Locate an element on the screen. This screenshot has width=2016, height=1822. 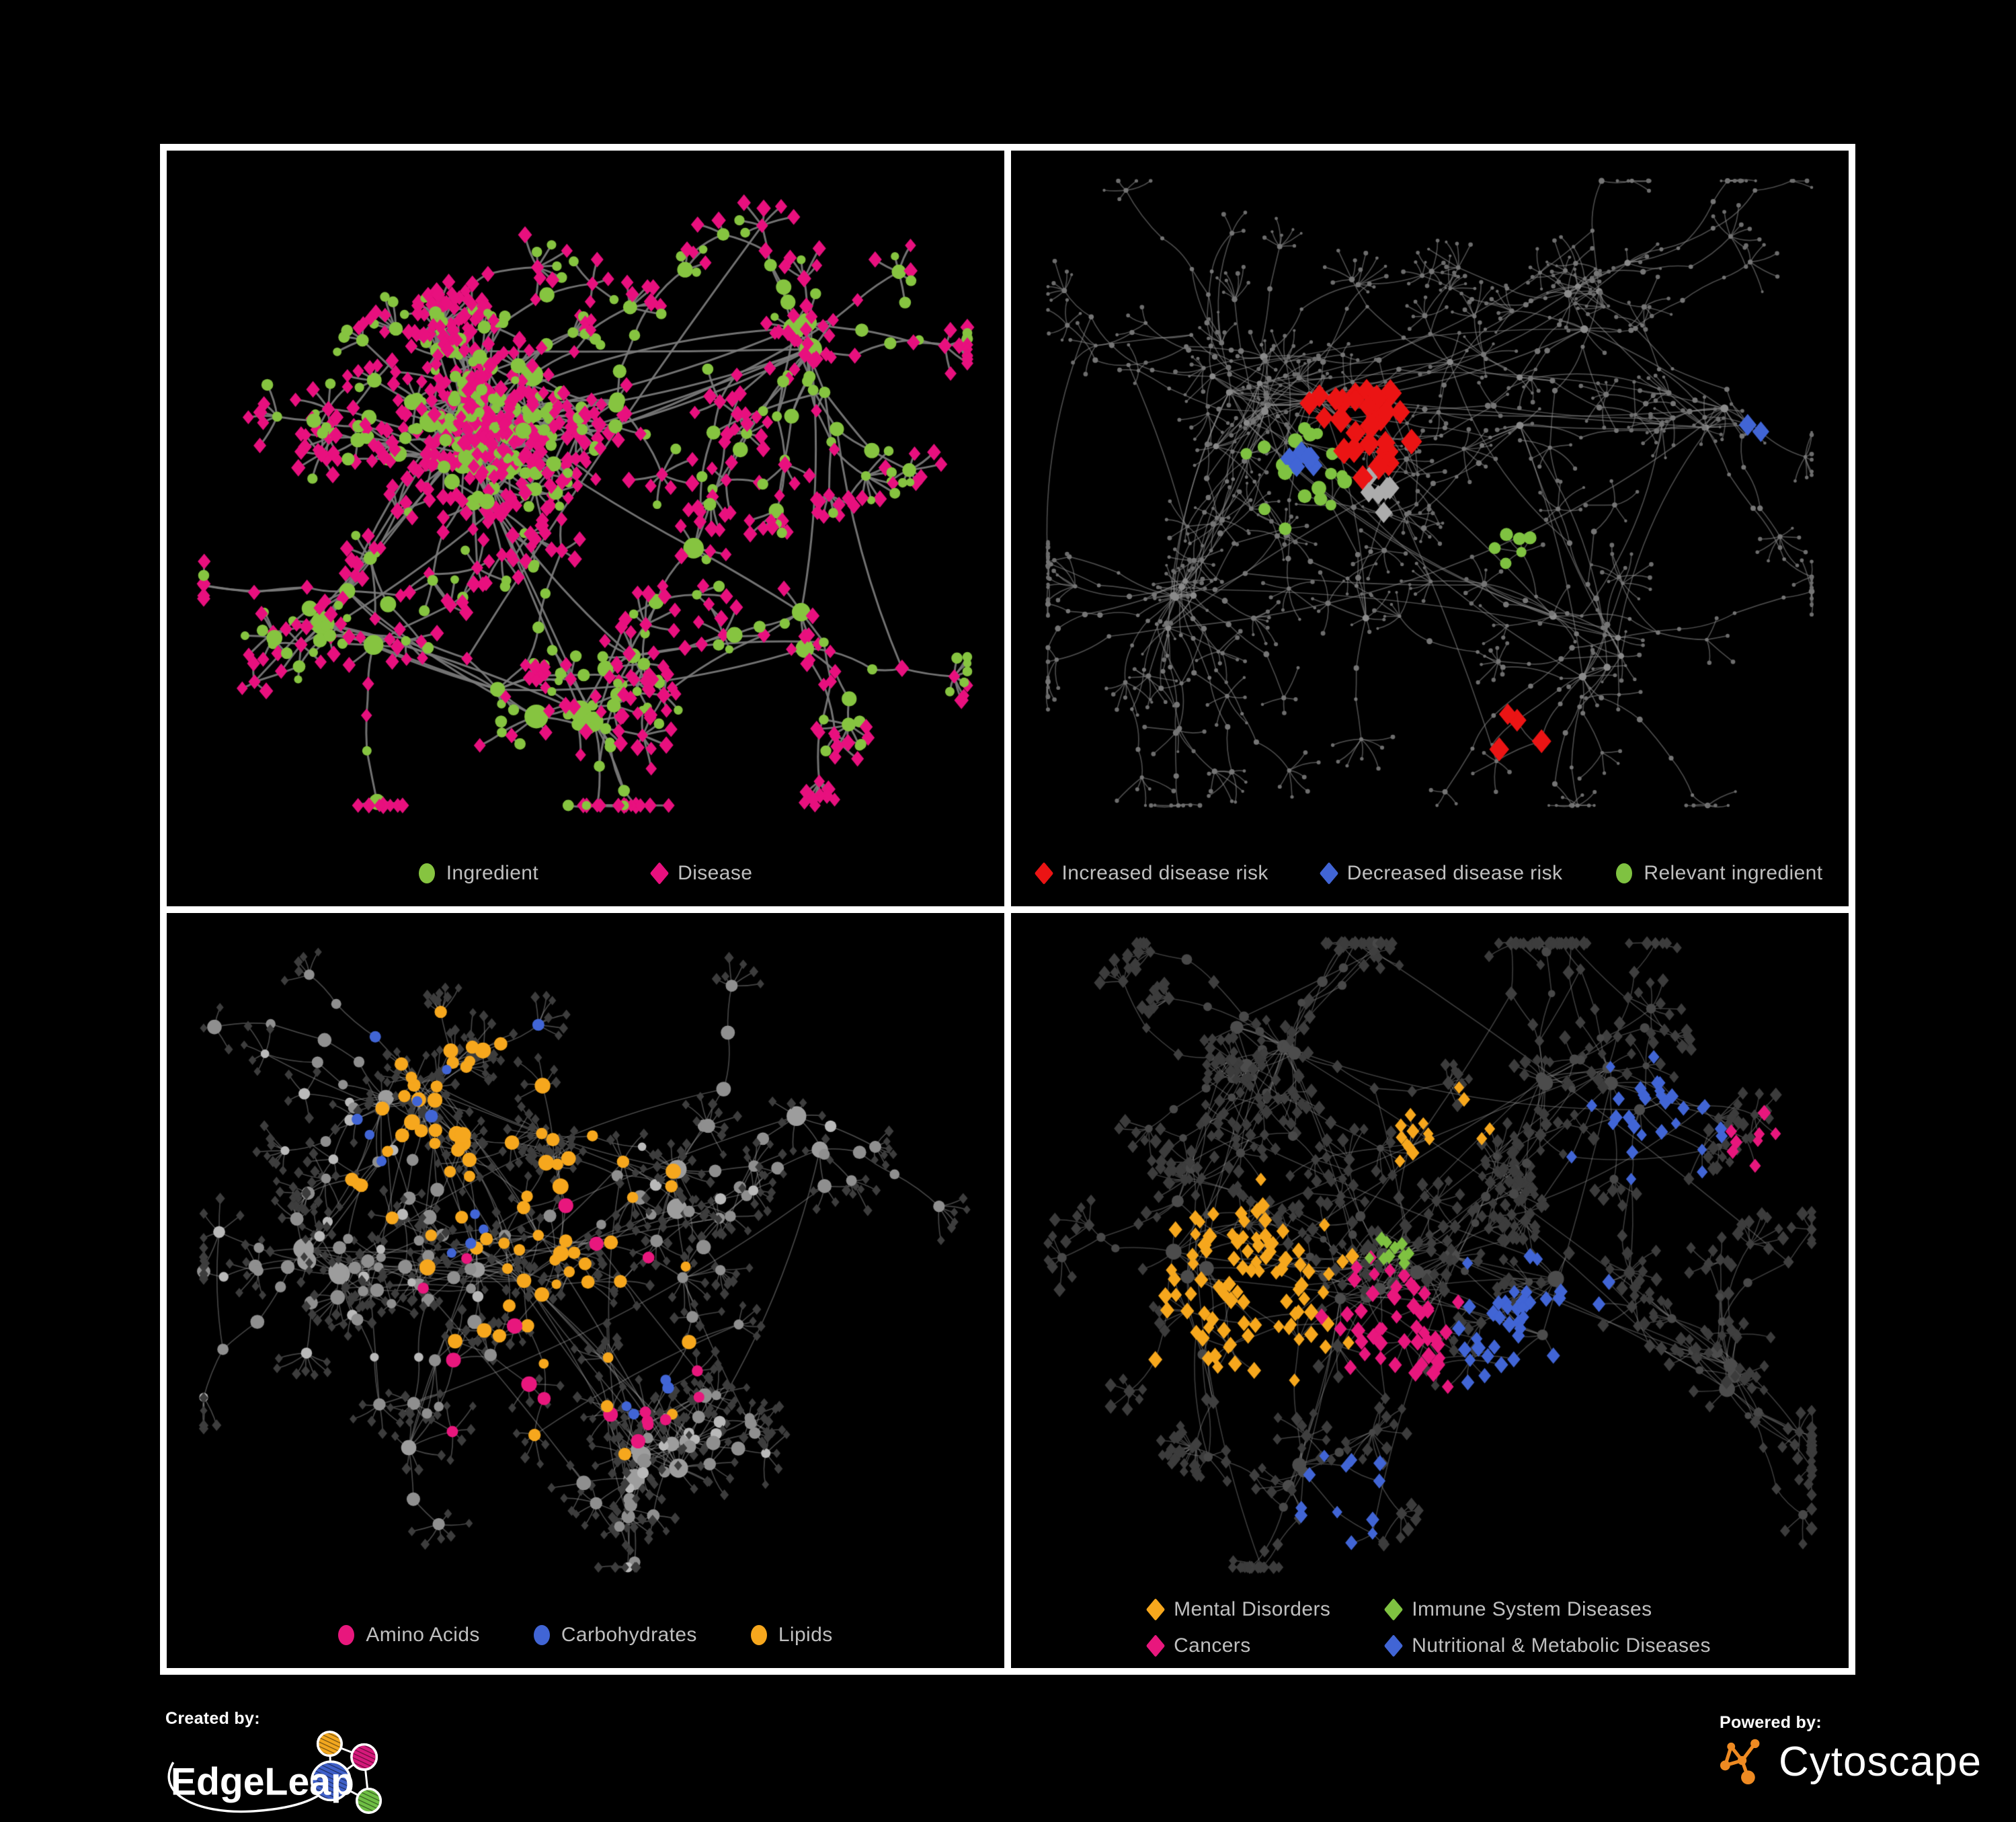
legend-label: Increased disease risk is located at coordinates (1164, 872).